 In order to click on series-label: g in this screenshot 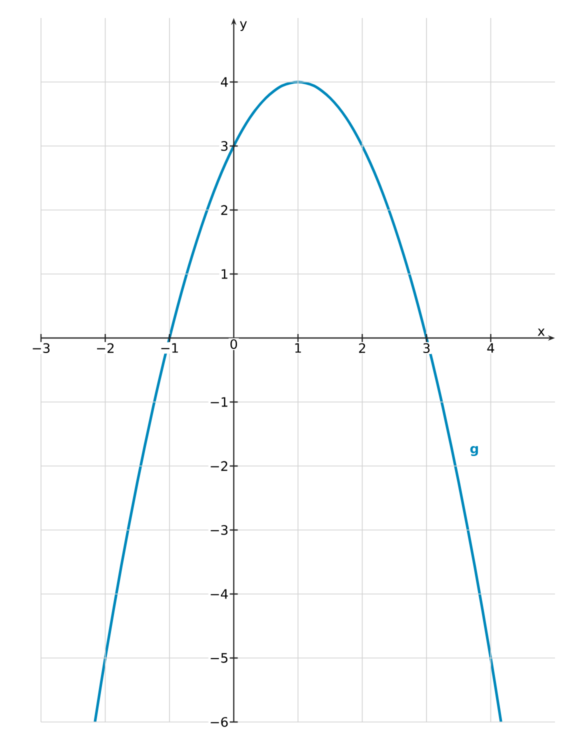, I will do `click(474, 451)`.